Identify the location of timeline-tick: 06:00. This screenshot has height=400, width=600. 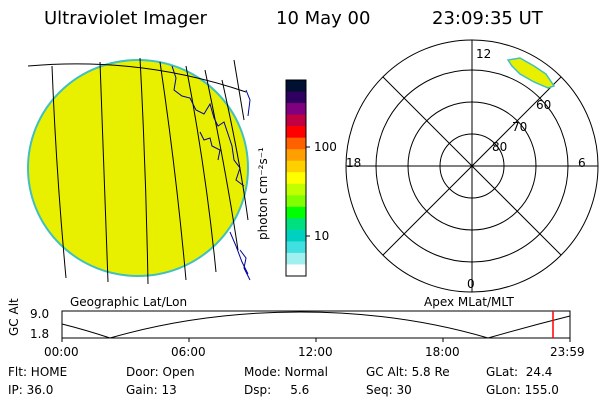
(188, 352).